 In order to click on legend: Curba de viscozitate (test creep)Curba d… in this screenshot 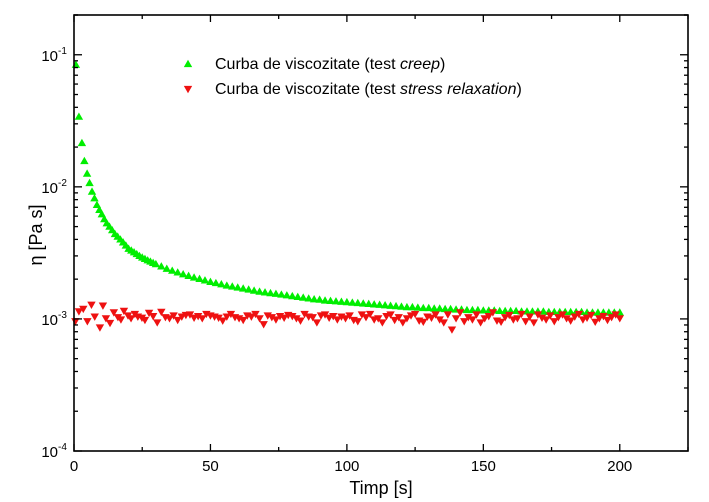, I will do `click(352, 77)`.